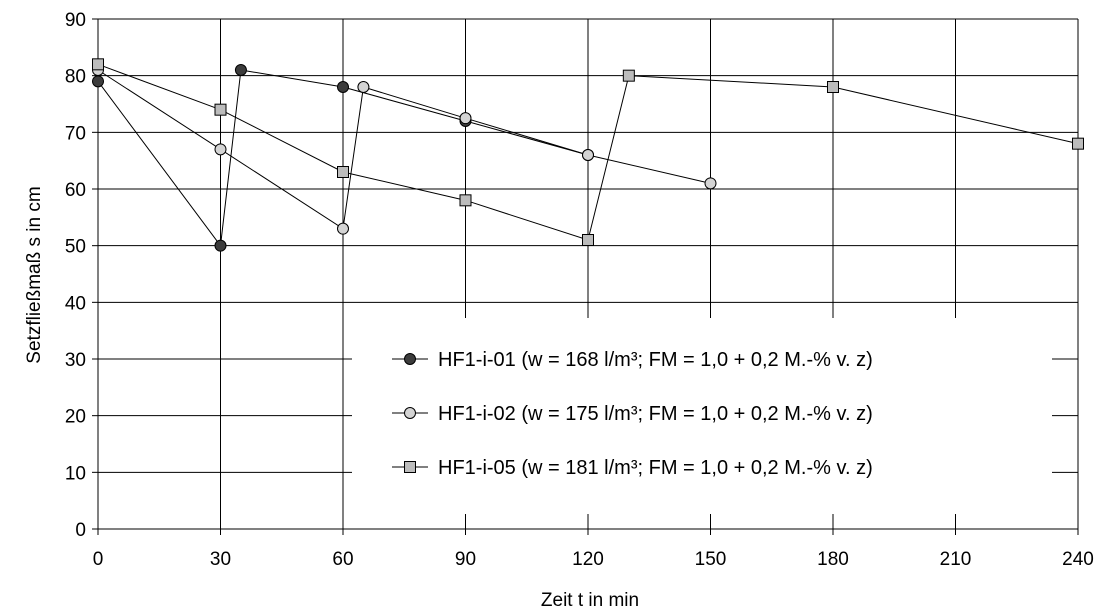 The height and width of the screenshot is (612, 1104). What do you see at coordinates (342, 559) in the screenshot?
I see `x-tick-label: 60` at bounding box center [342, 559].